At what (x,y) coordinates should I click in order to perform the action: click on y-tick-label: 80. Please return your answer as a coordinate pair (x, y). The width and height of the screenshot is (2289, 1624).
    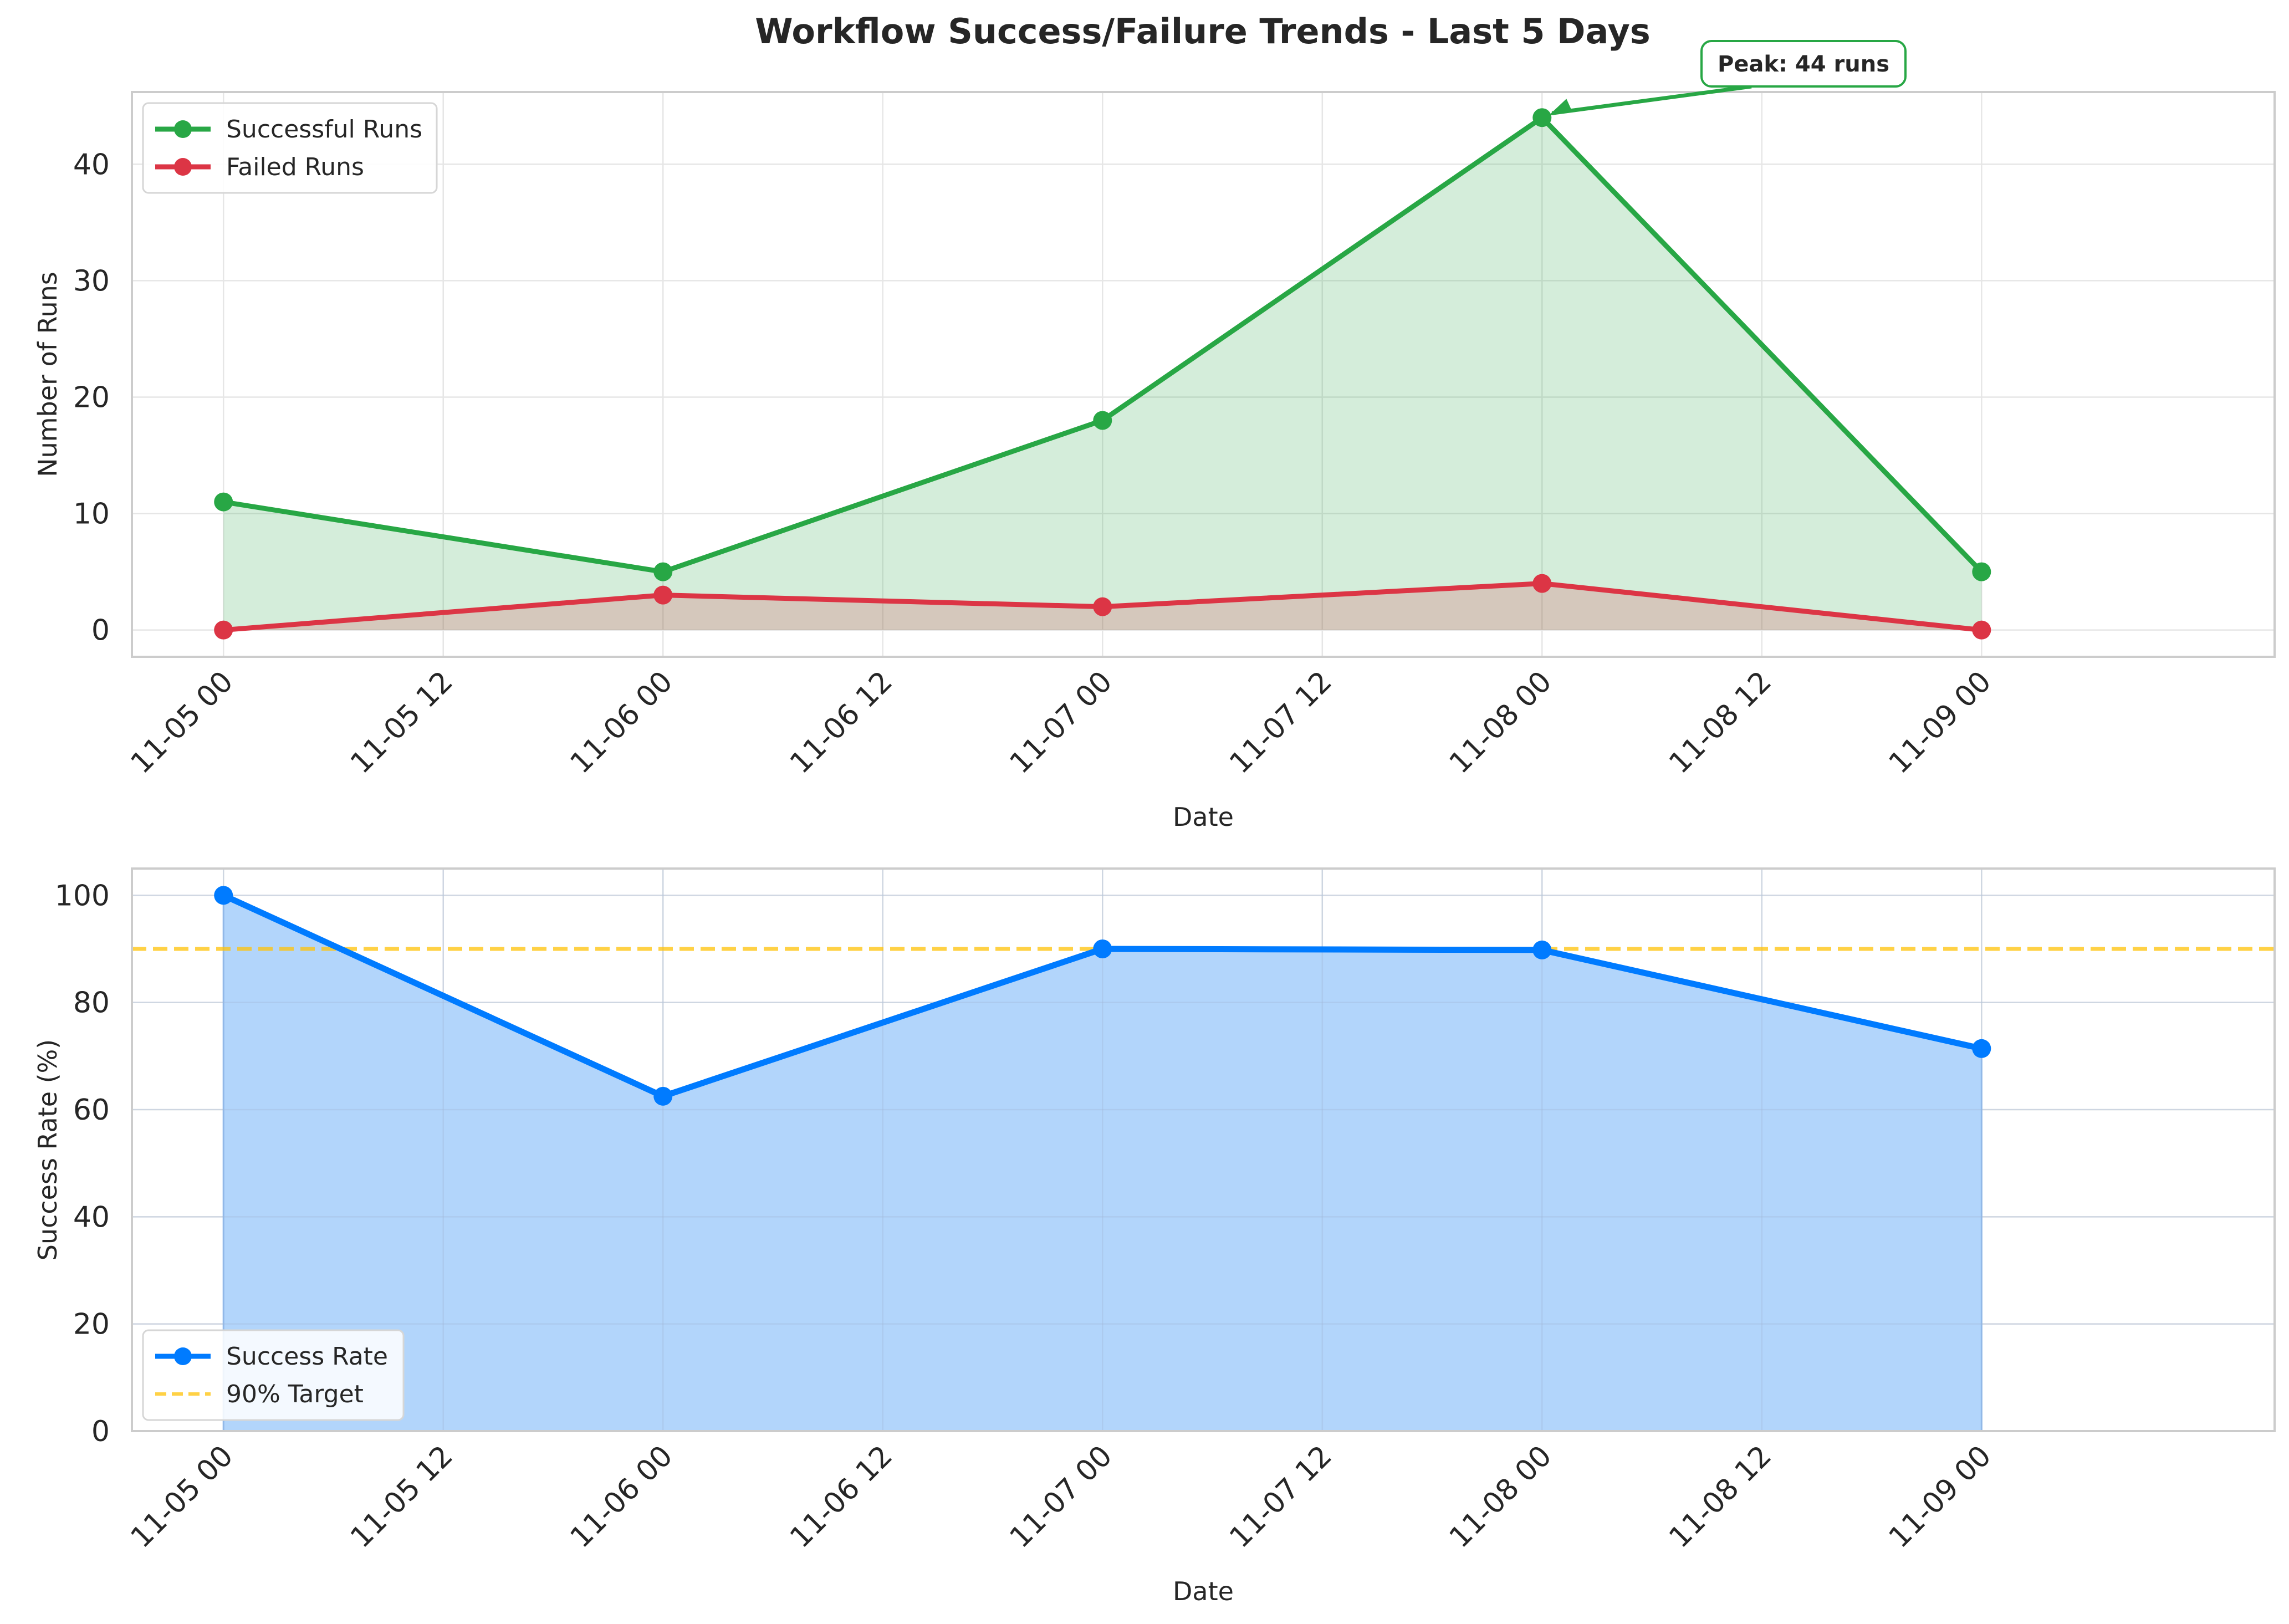
    Looking at the image, I should click on (91, 1004).